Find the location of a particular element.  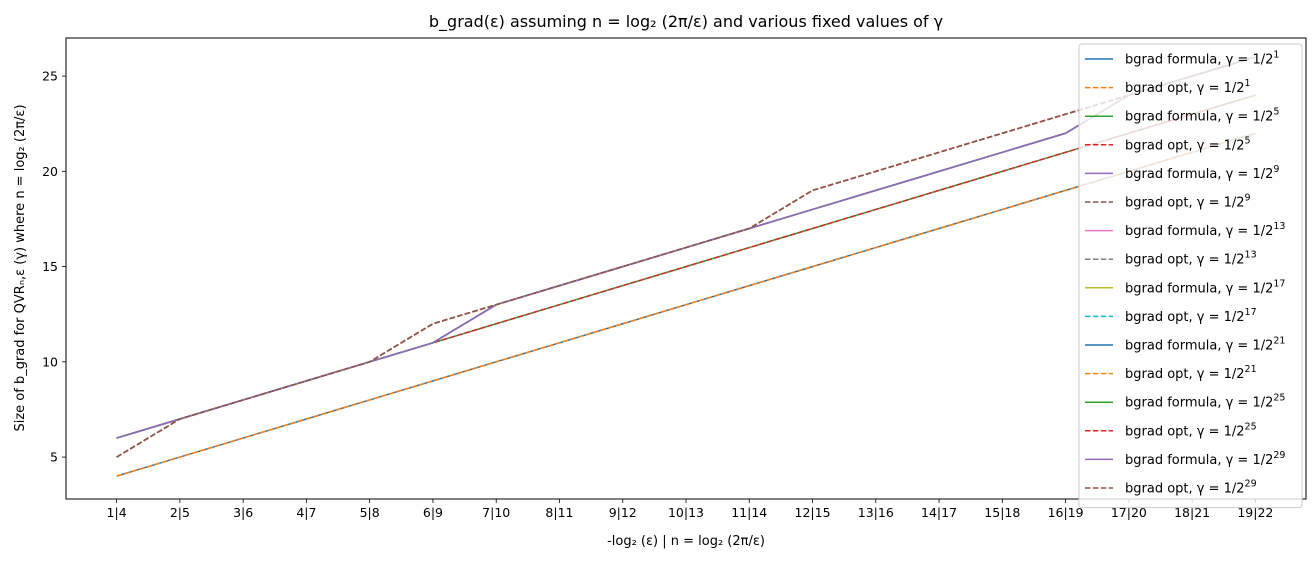

legend-box is located at coordinates (1190, 276).